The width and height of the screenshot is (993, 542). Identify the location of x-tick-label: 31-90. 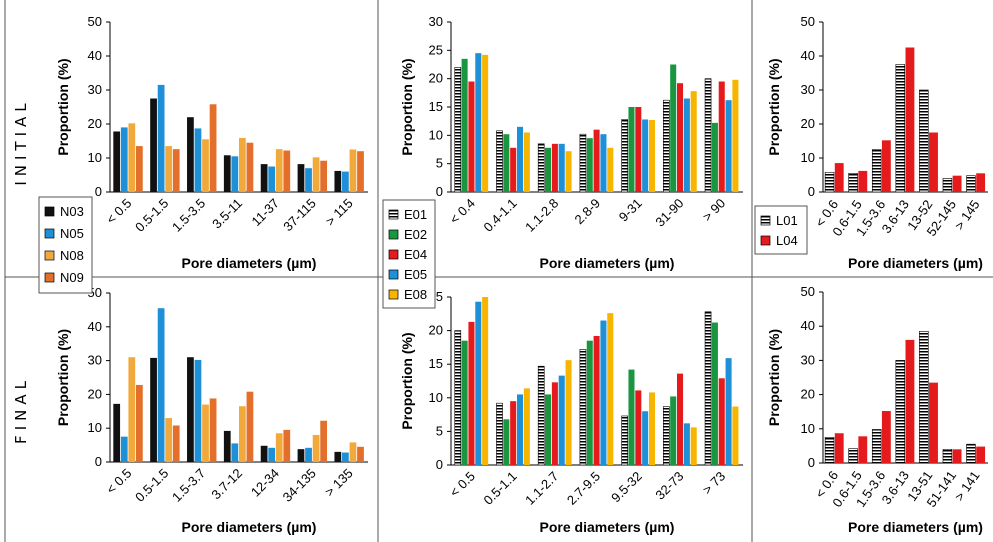
(669, 213).